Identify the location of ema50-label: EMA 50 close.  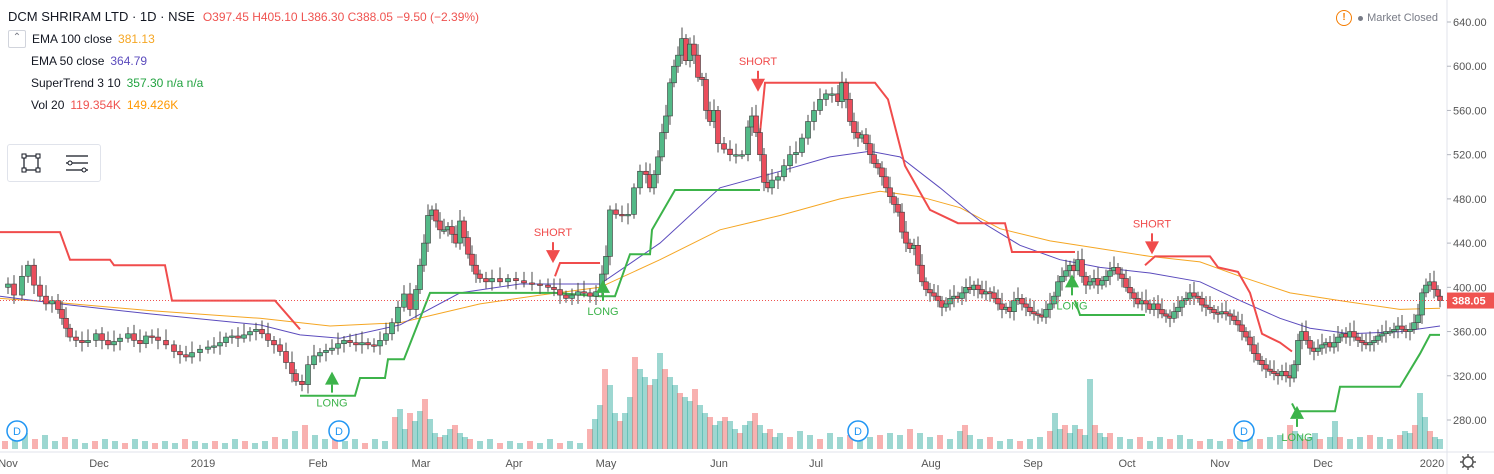
(68, 61).